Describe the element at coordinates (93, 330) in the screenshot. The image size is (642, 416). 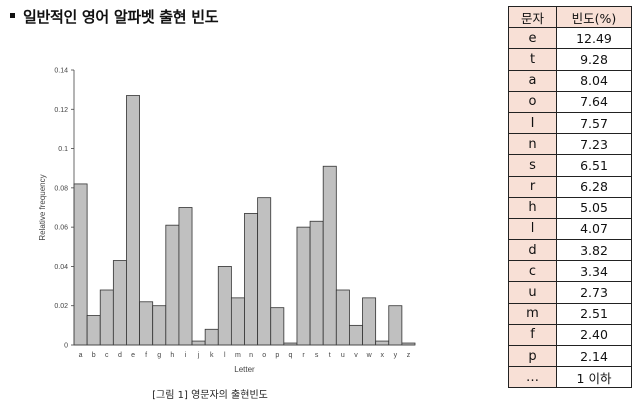
I see `bar-b` at that location.